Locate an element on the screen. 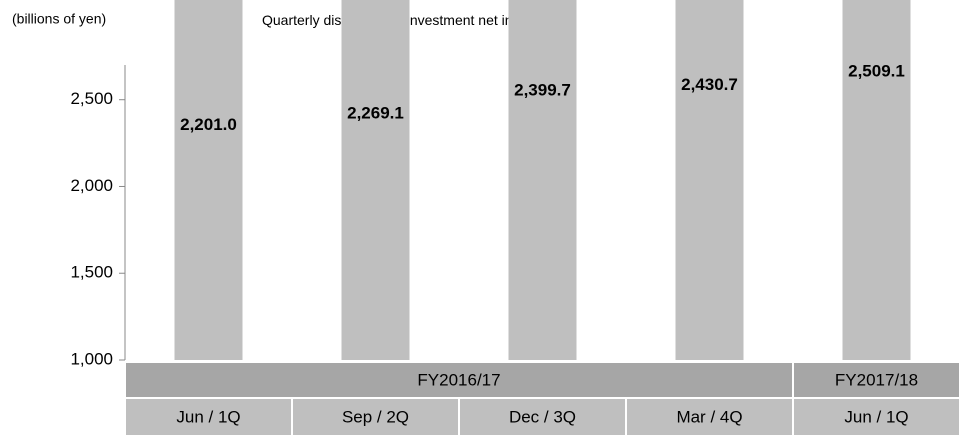 The image size is (977, 438). total-label: 2,269.1 is located at coordinates (375, 112).